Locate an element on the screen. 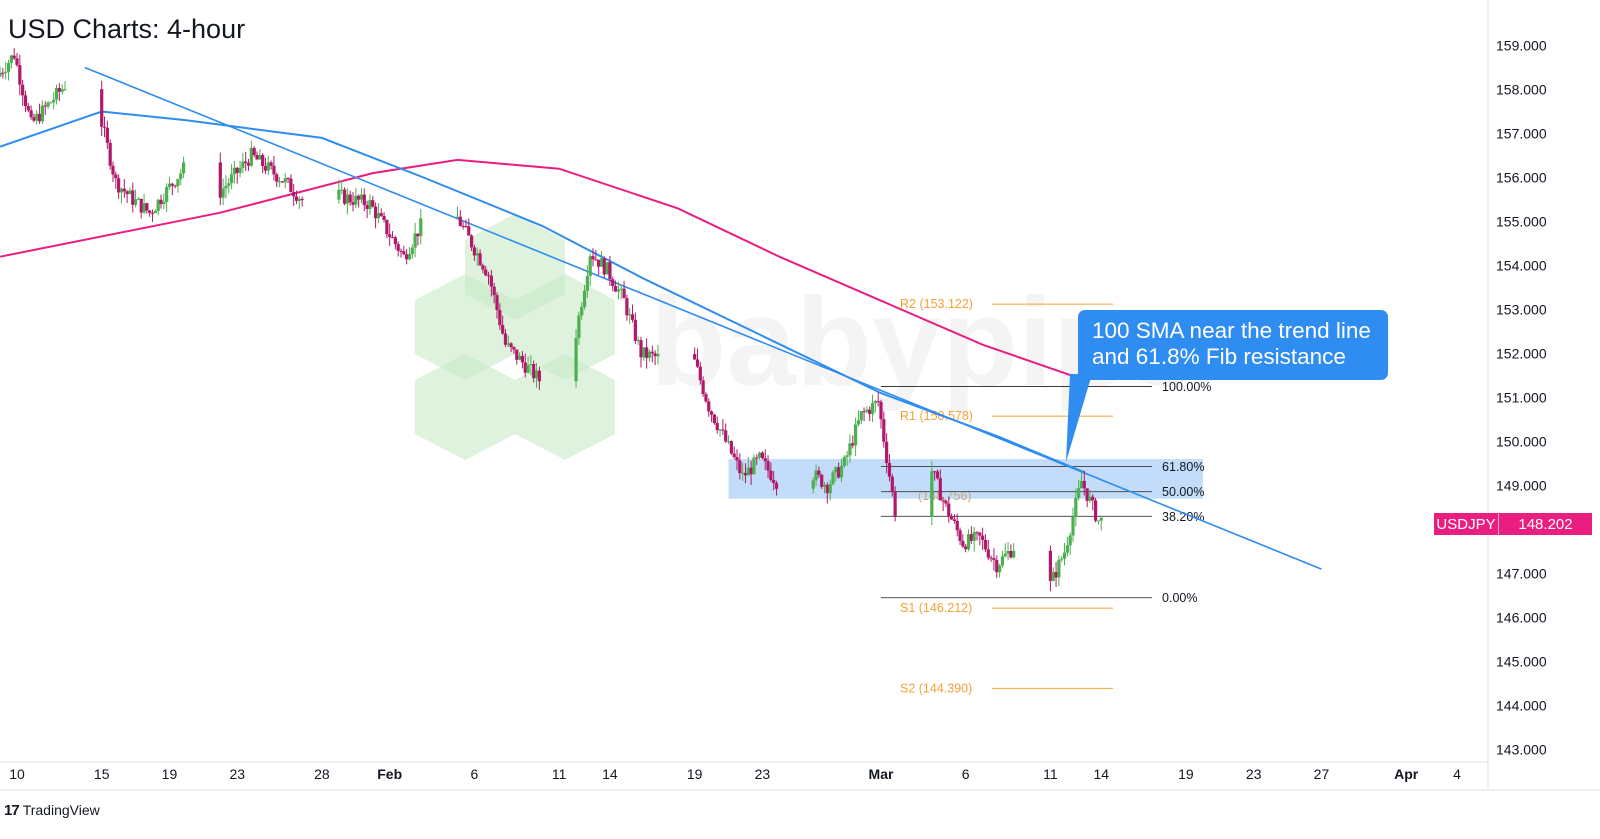 This screenshot has width=1600, height=839. x-tick-label: 4 is located at coordinates (1457, 774).